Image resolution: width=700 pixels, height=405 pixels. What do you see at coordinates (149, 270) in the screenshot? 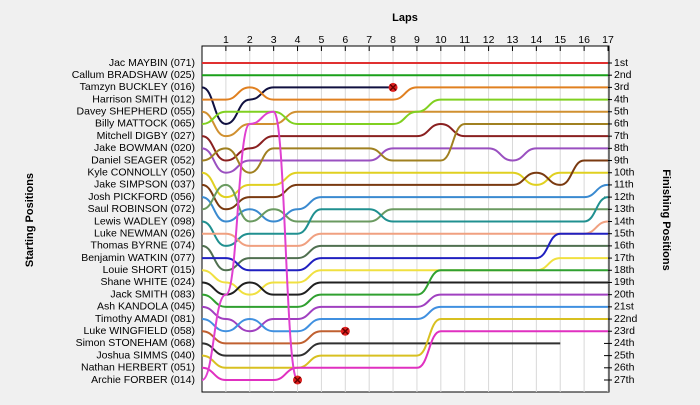
I see `driver-label: Louie SHORT (015)` at bounding box center [149, 270].